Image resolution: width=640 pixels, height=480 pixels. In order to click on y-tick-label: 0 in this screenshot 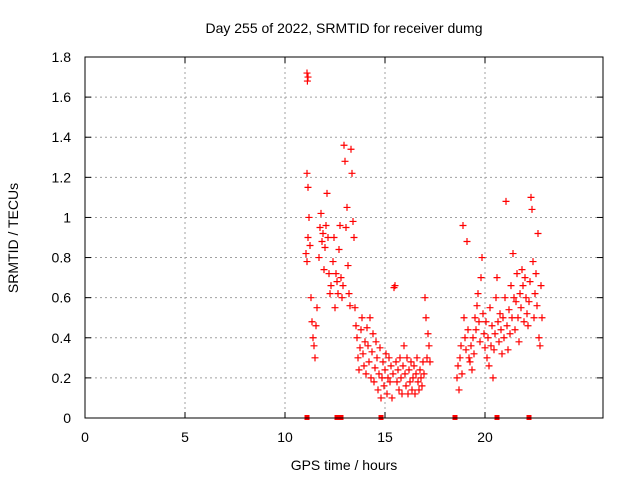, I will do `click(67, 418)`.